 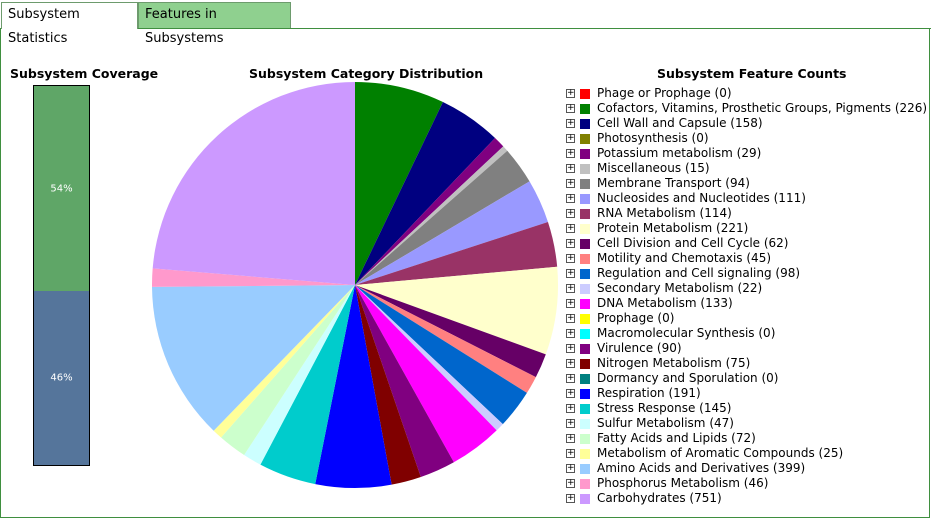 I want to click on pie-slice-phosphorus-metabolism, so click(x=253, y=277).